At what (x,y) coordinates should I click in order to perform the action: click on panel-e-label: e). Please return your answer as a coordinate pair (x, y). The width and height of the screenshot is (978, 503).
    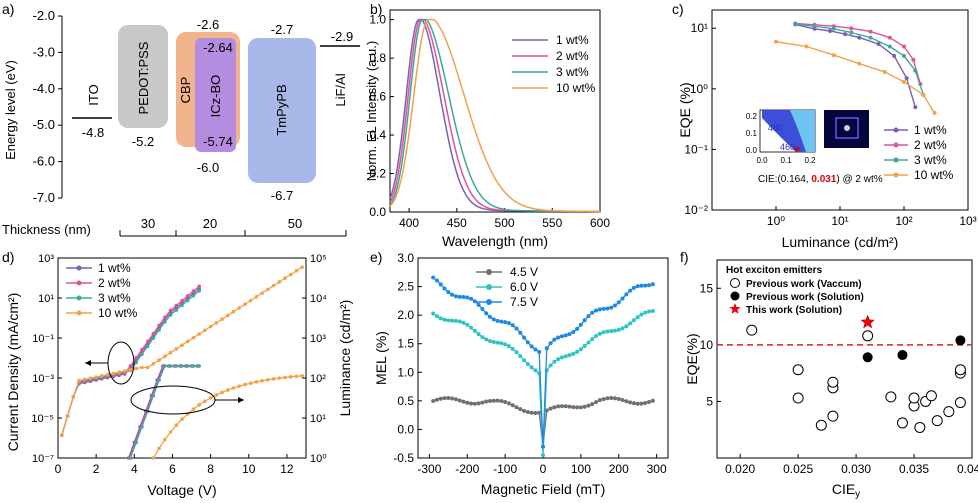
    Looking at the image, I should click on (376, 257).